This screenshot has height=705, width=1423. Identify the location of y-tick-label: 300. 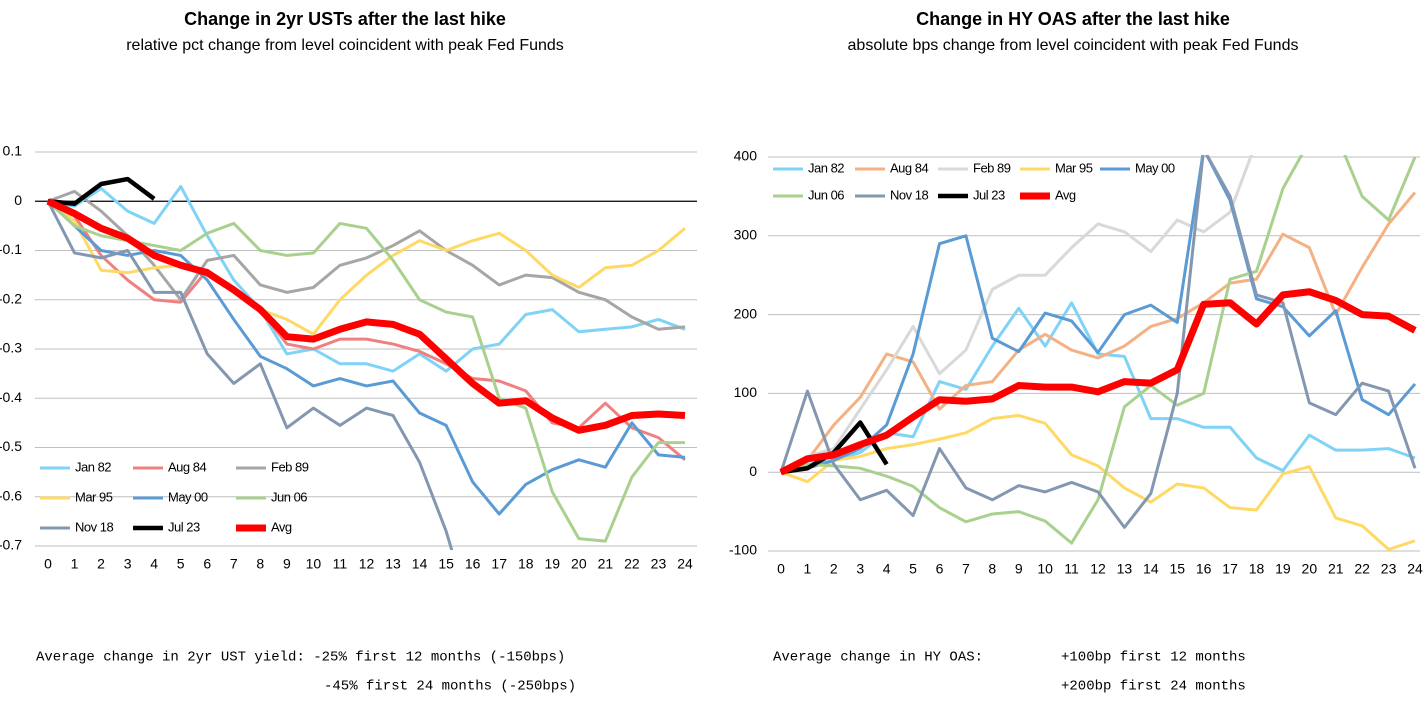
(746, 235).